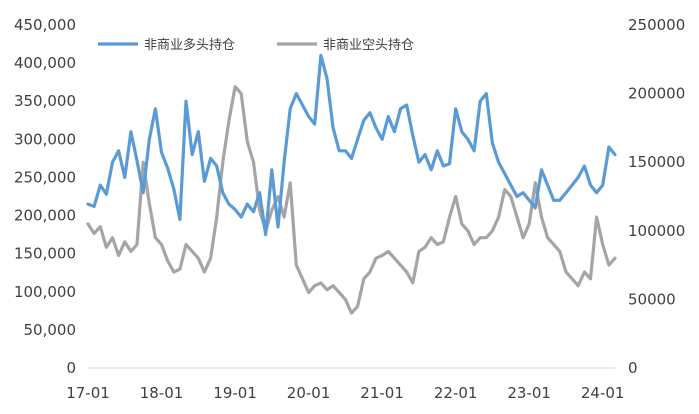 The height and width of the screenshot is (414, 699). What do you see at coordinates (368, 45) in the screenshot?
I see `legend-label-1: 非商业空头持仓` at bounding box center [368, 45].